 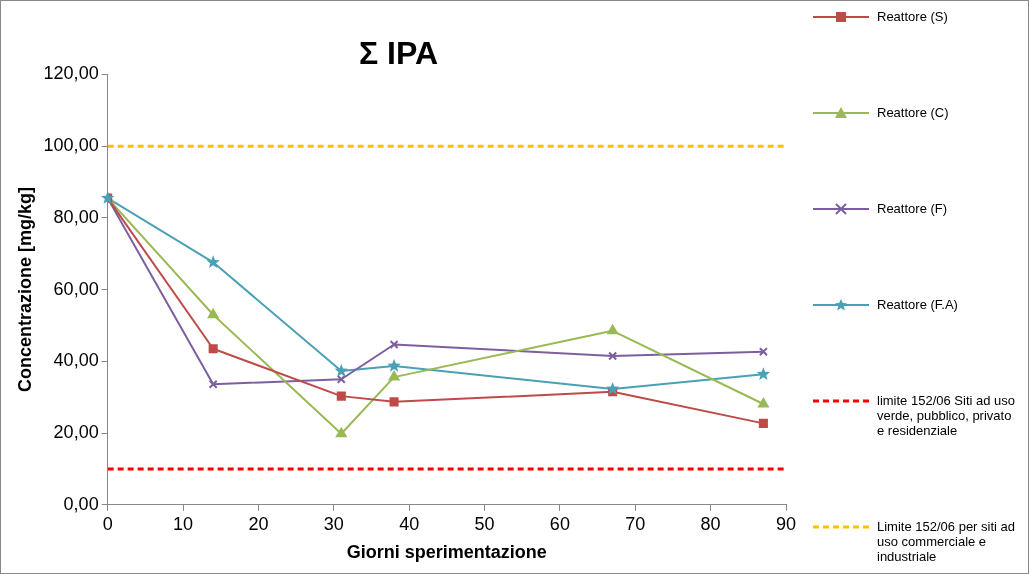 I want to click on y-axis-title: Concentrazione [mg/kg], so click(x=24, y=290).